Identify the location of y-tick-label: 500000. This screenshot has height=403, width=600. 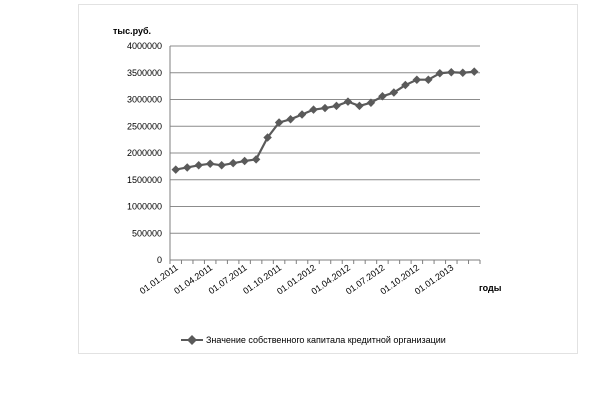
(147, 233).